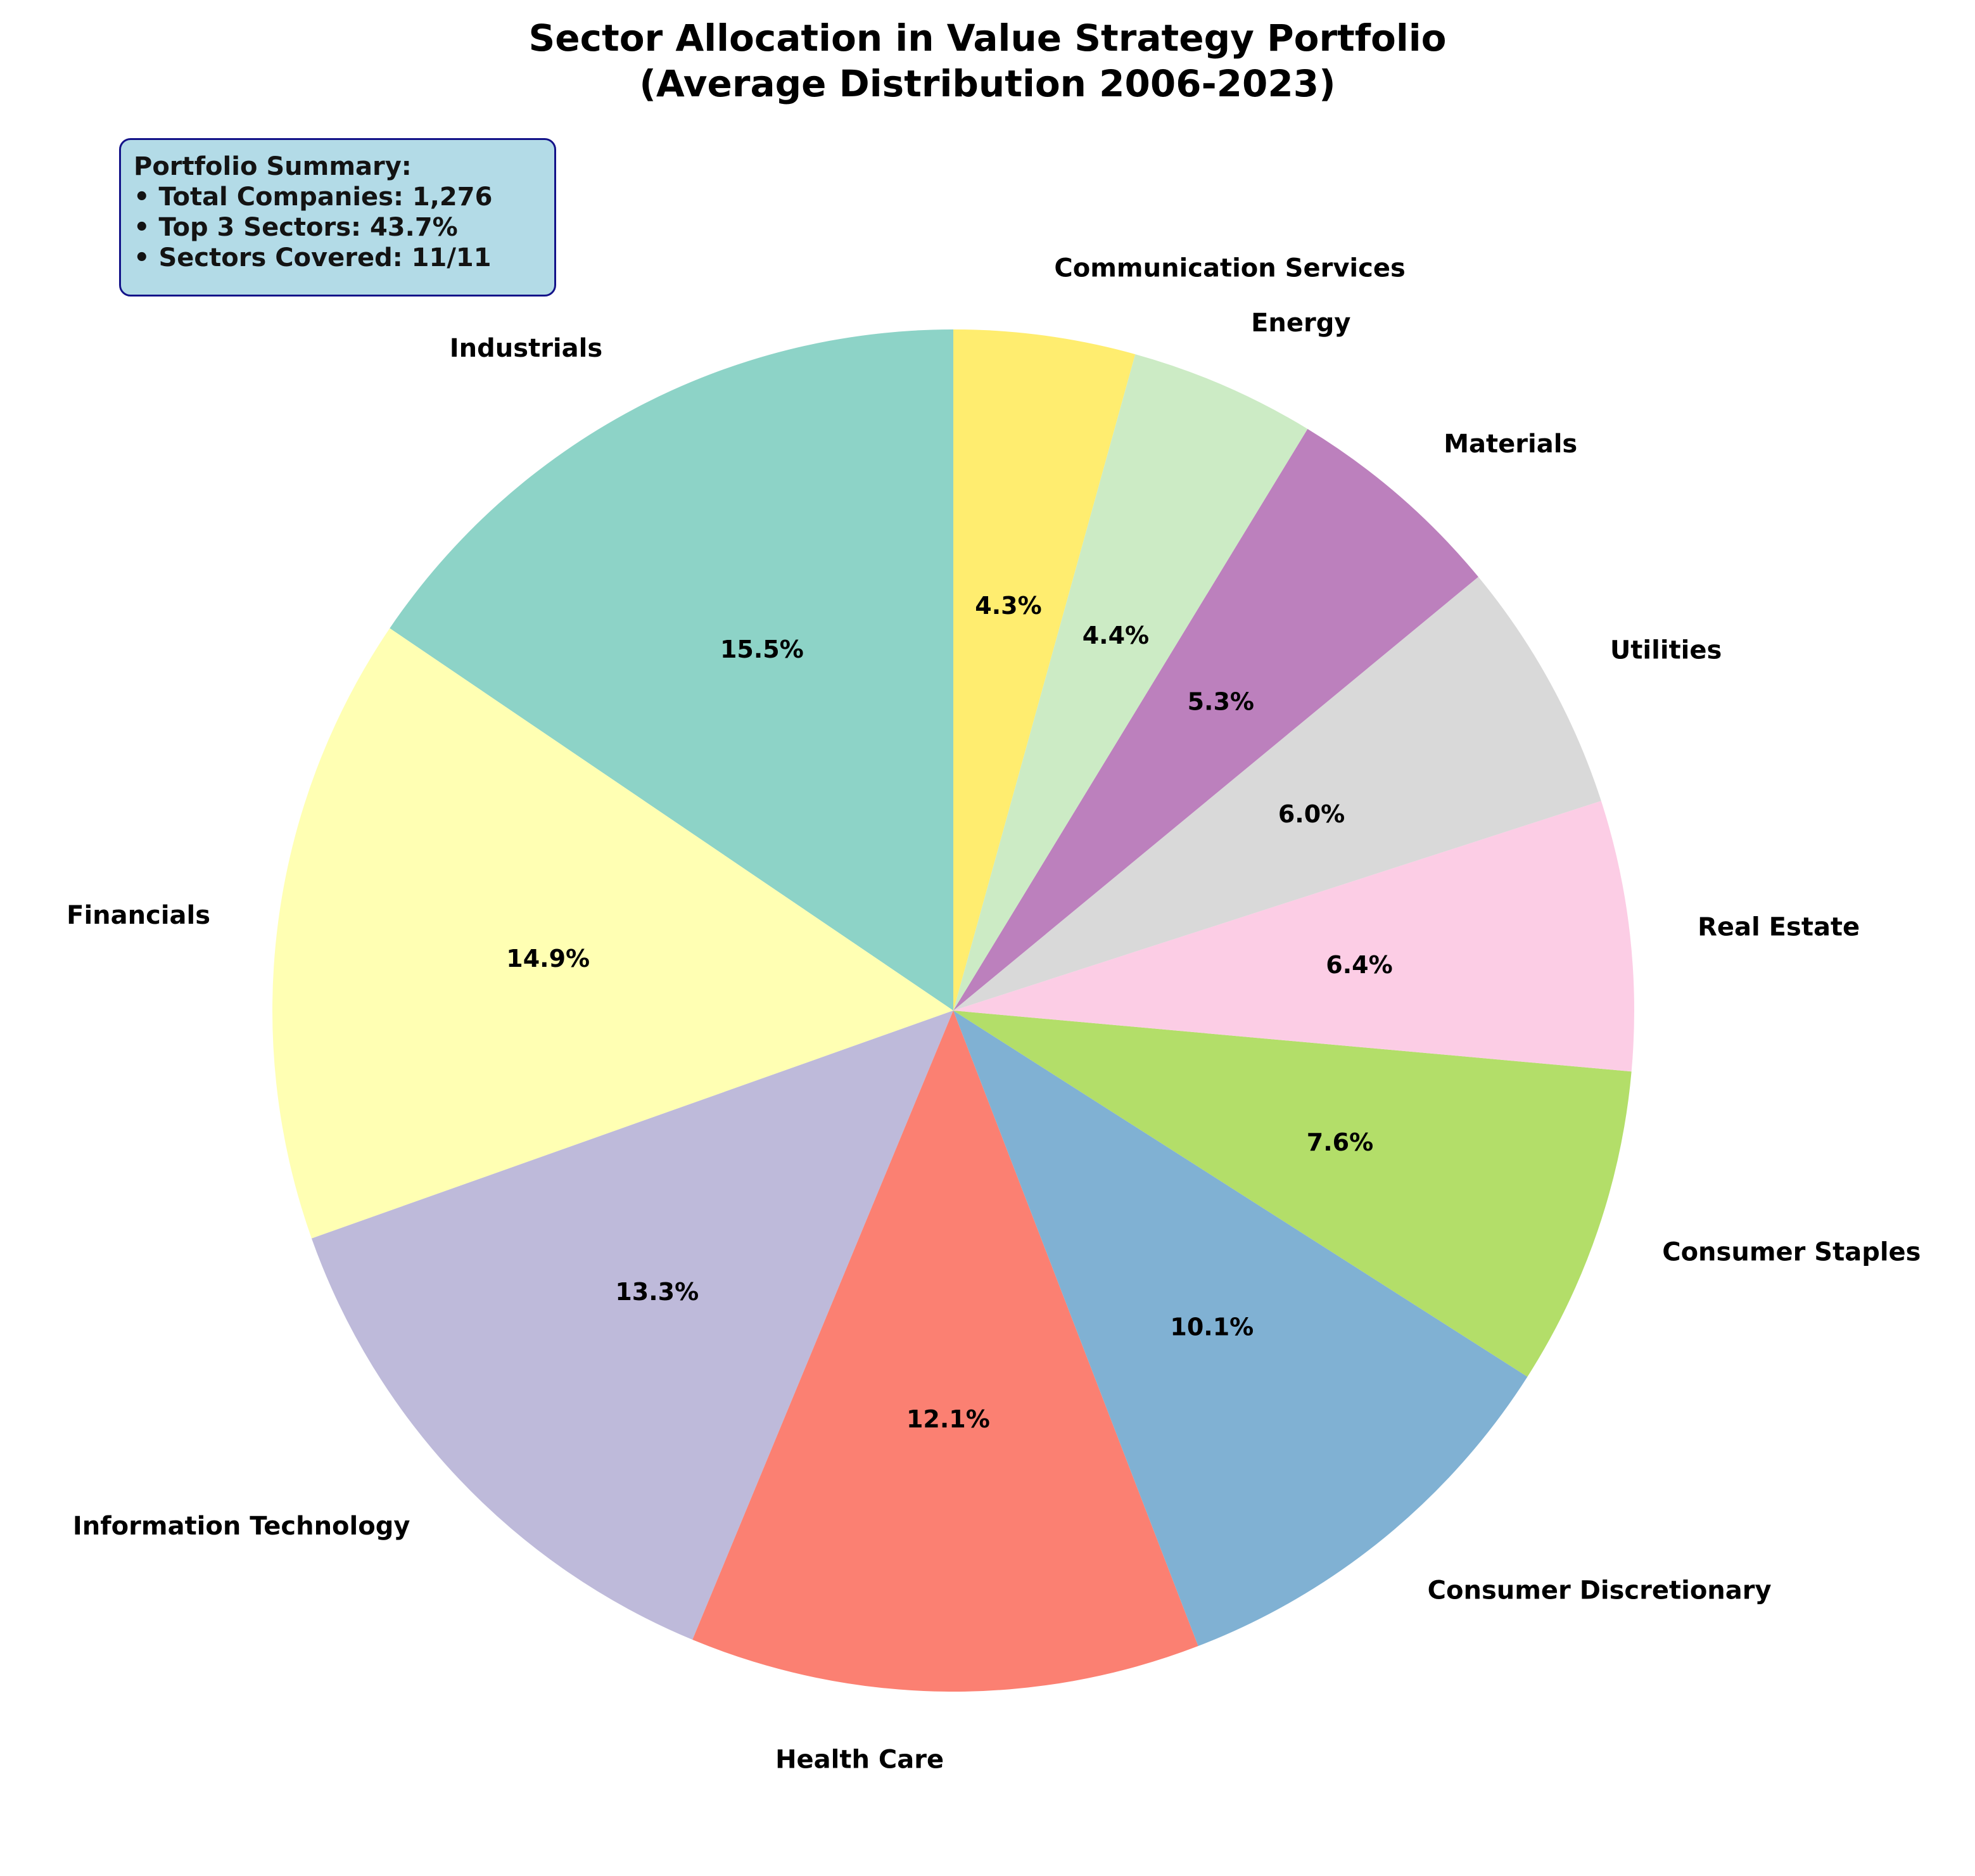  I want to click on slice-materials, so click(1215, 719).